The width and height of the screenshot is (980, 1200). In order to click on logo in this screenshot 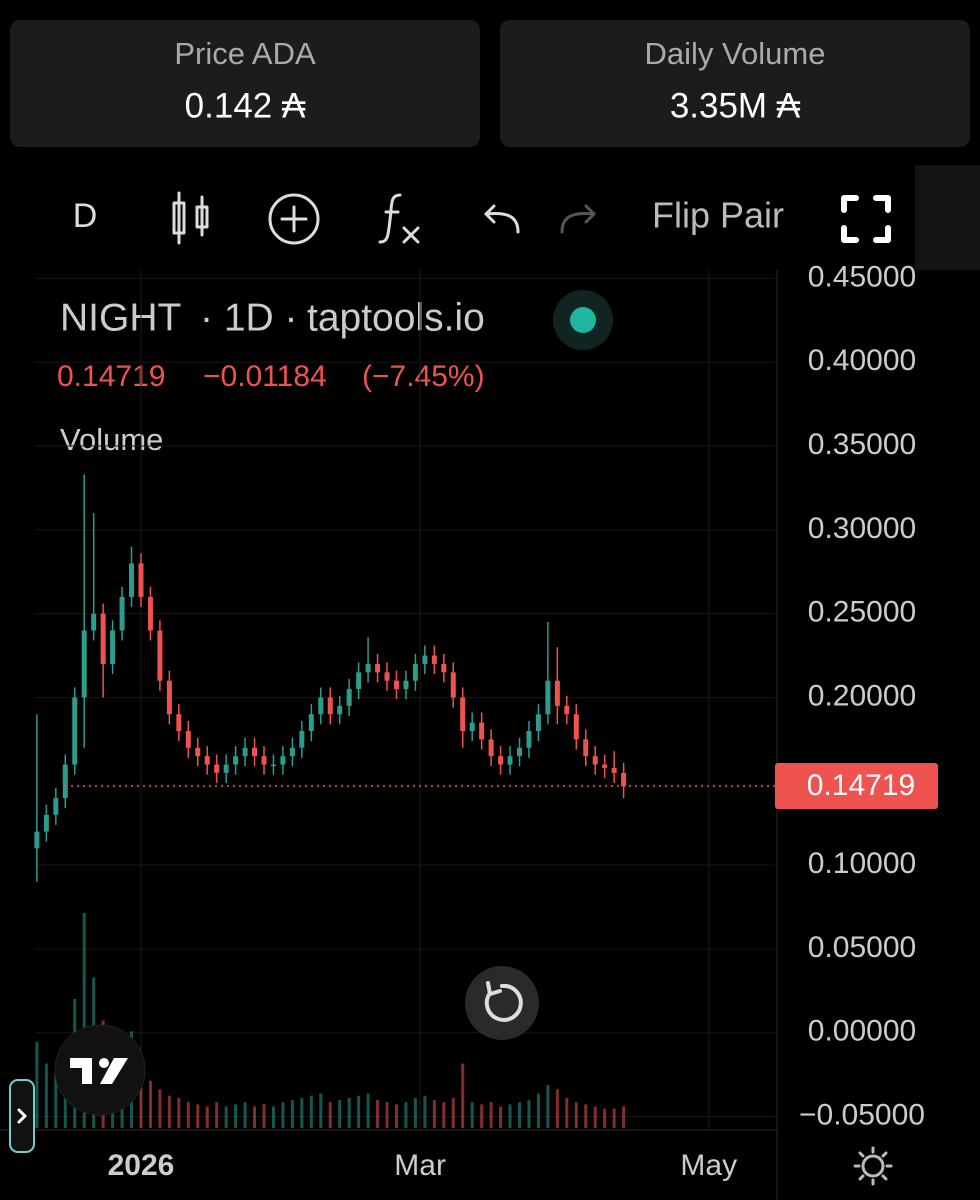, I will do `click(100, 1070)`.